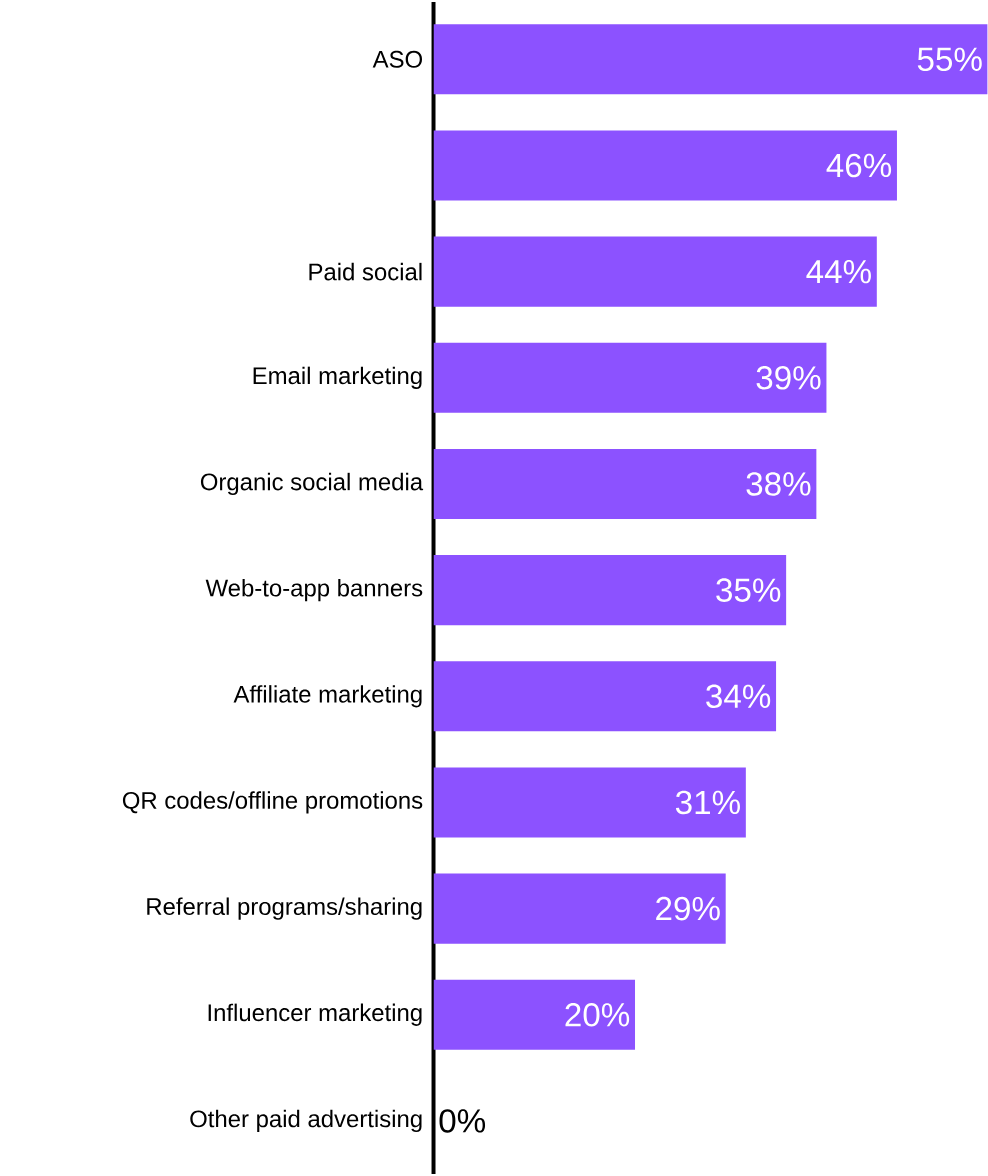 This screenshot has height=1176, width=988. What do you see at coordinates (284, 908) in the screenshot?
I see `y-tick-label: Referral programs/sharing` at bounding box center [284, 908].